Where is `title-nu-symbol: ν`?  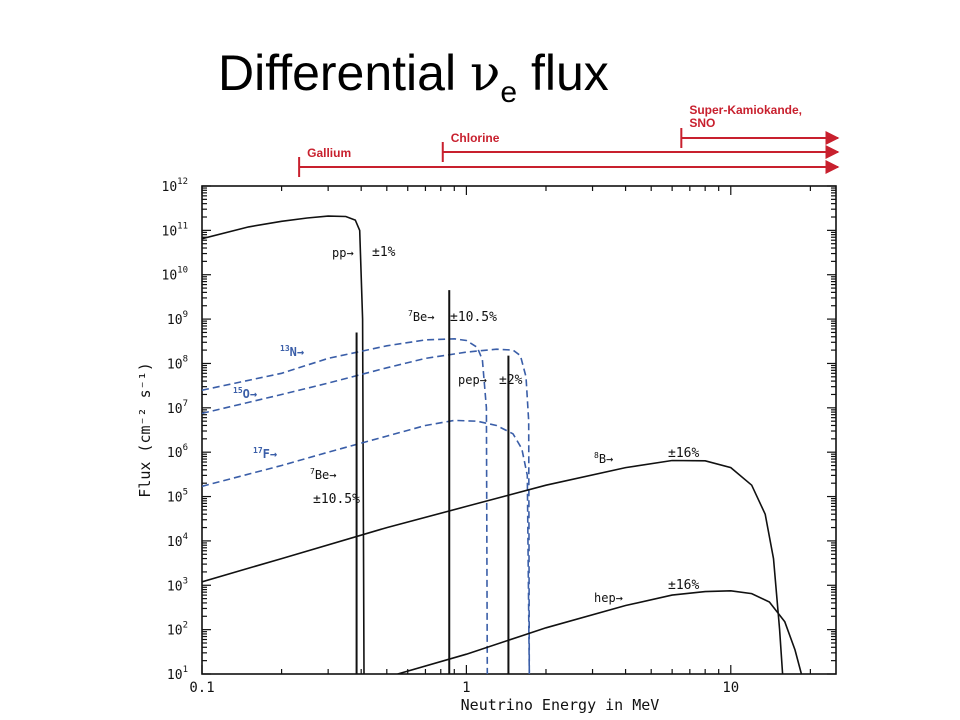
title-nu-symbol: ν is located at coordinates (485, 73).